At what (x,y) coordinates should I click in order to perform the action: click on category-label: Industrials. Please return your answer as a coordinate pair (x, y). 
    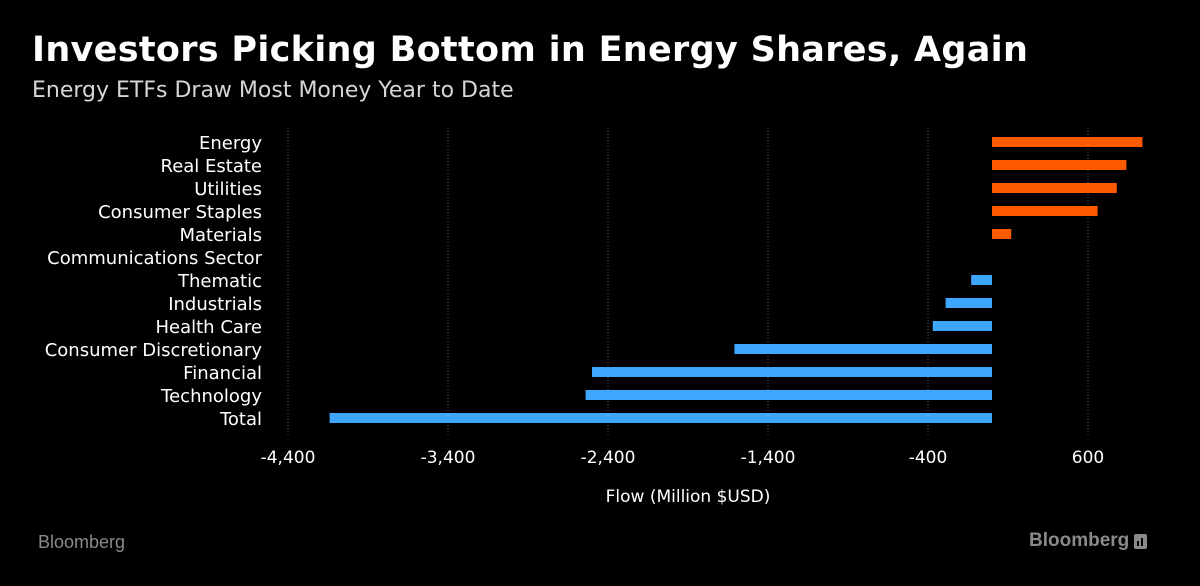
    Looking at the image, I should click on (215, 304).